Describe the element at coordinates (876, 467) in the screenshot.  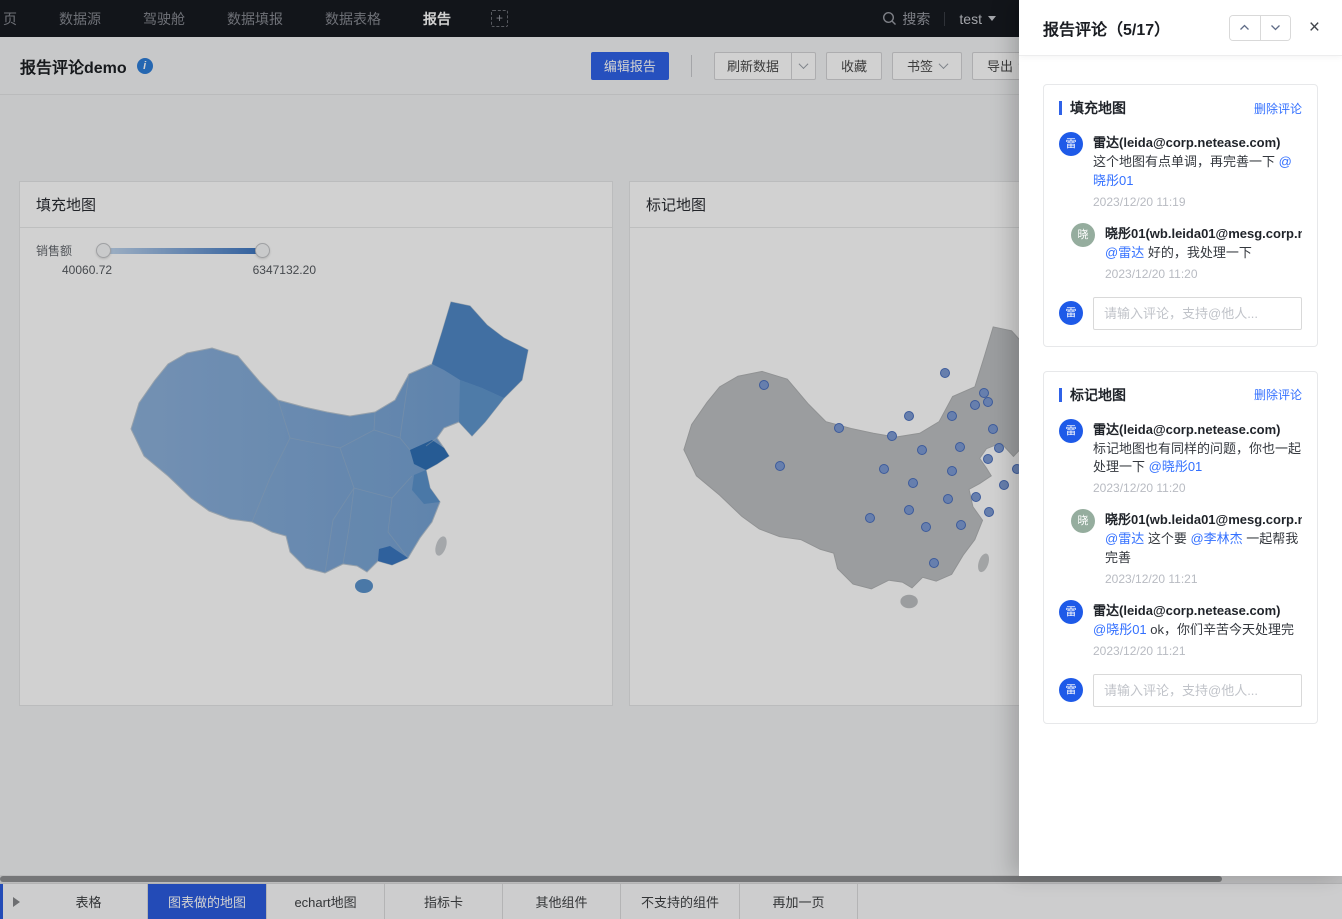
I see `china-outline-map` at that location.